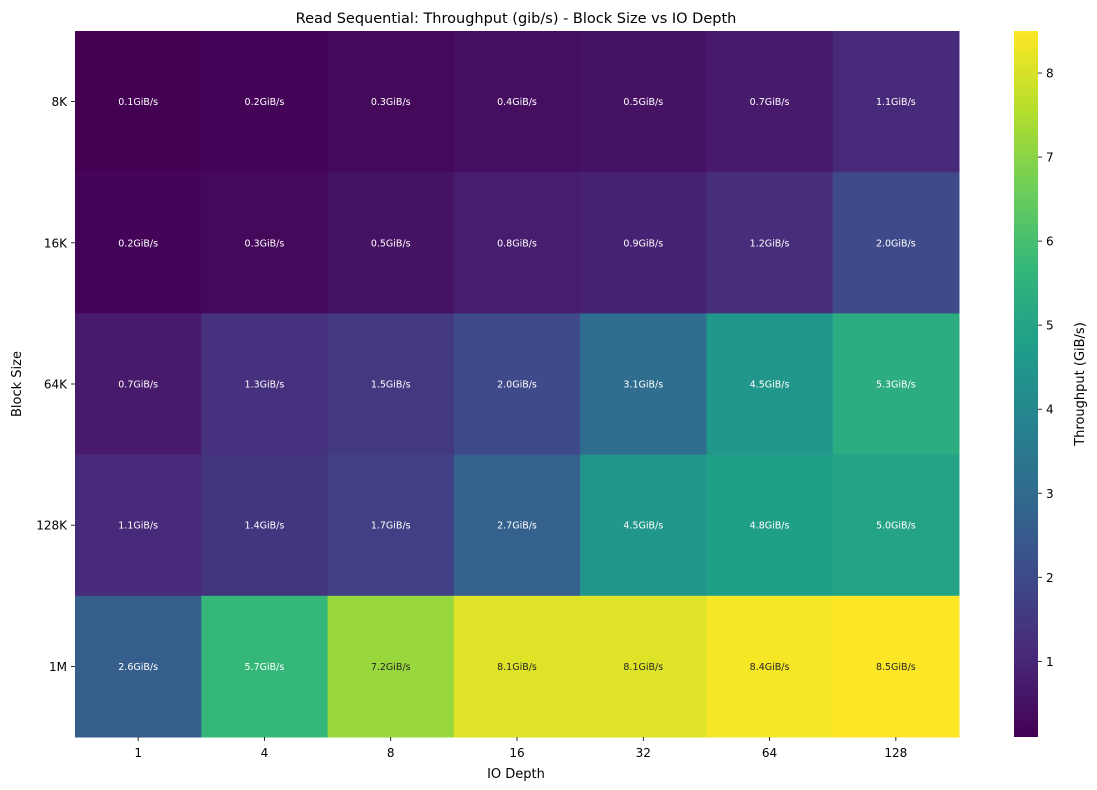 Image resolution: width=1097 pixels, height=790 pixels. I want to click on y-tick-label: 1M, so click(58, 667).